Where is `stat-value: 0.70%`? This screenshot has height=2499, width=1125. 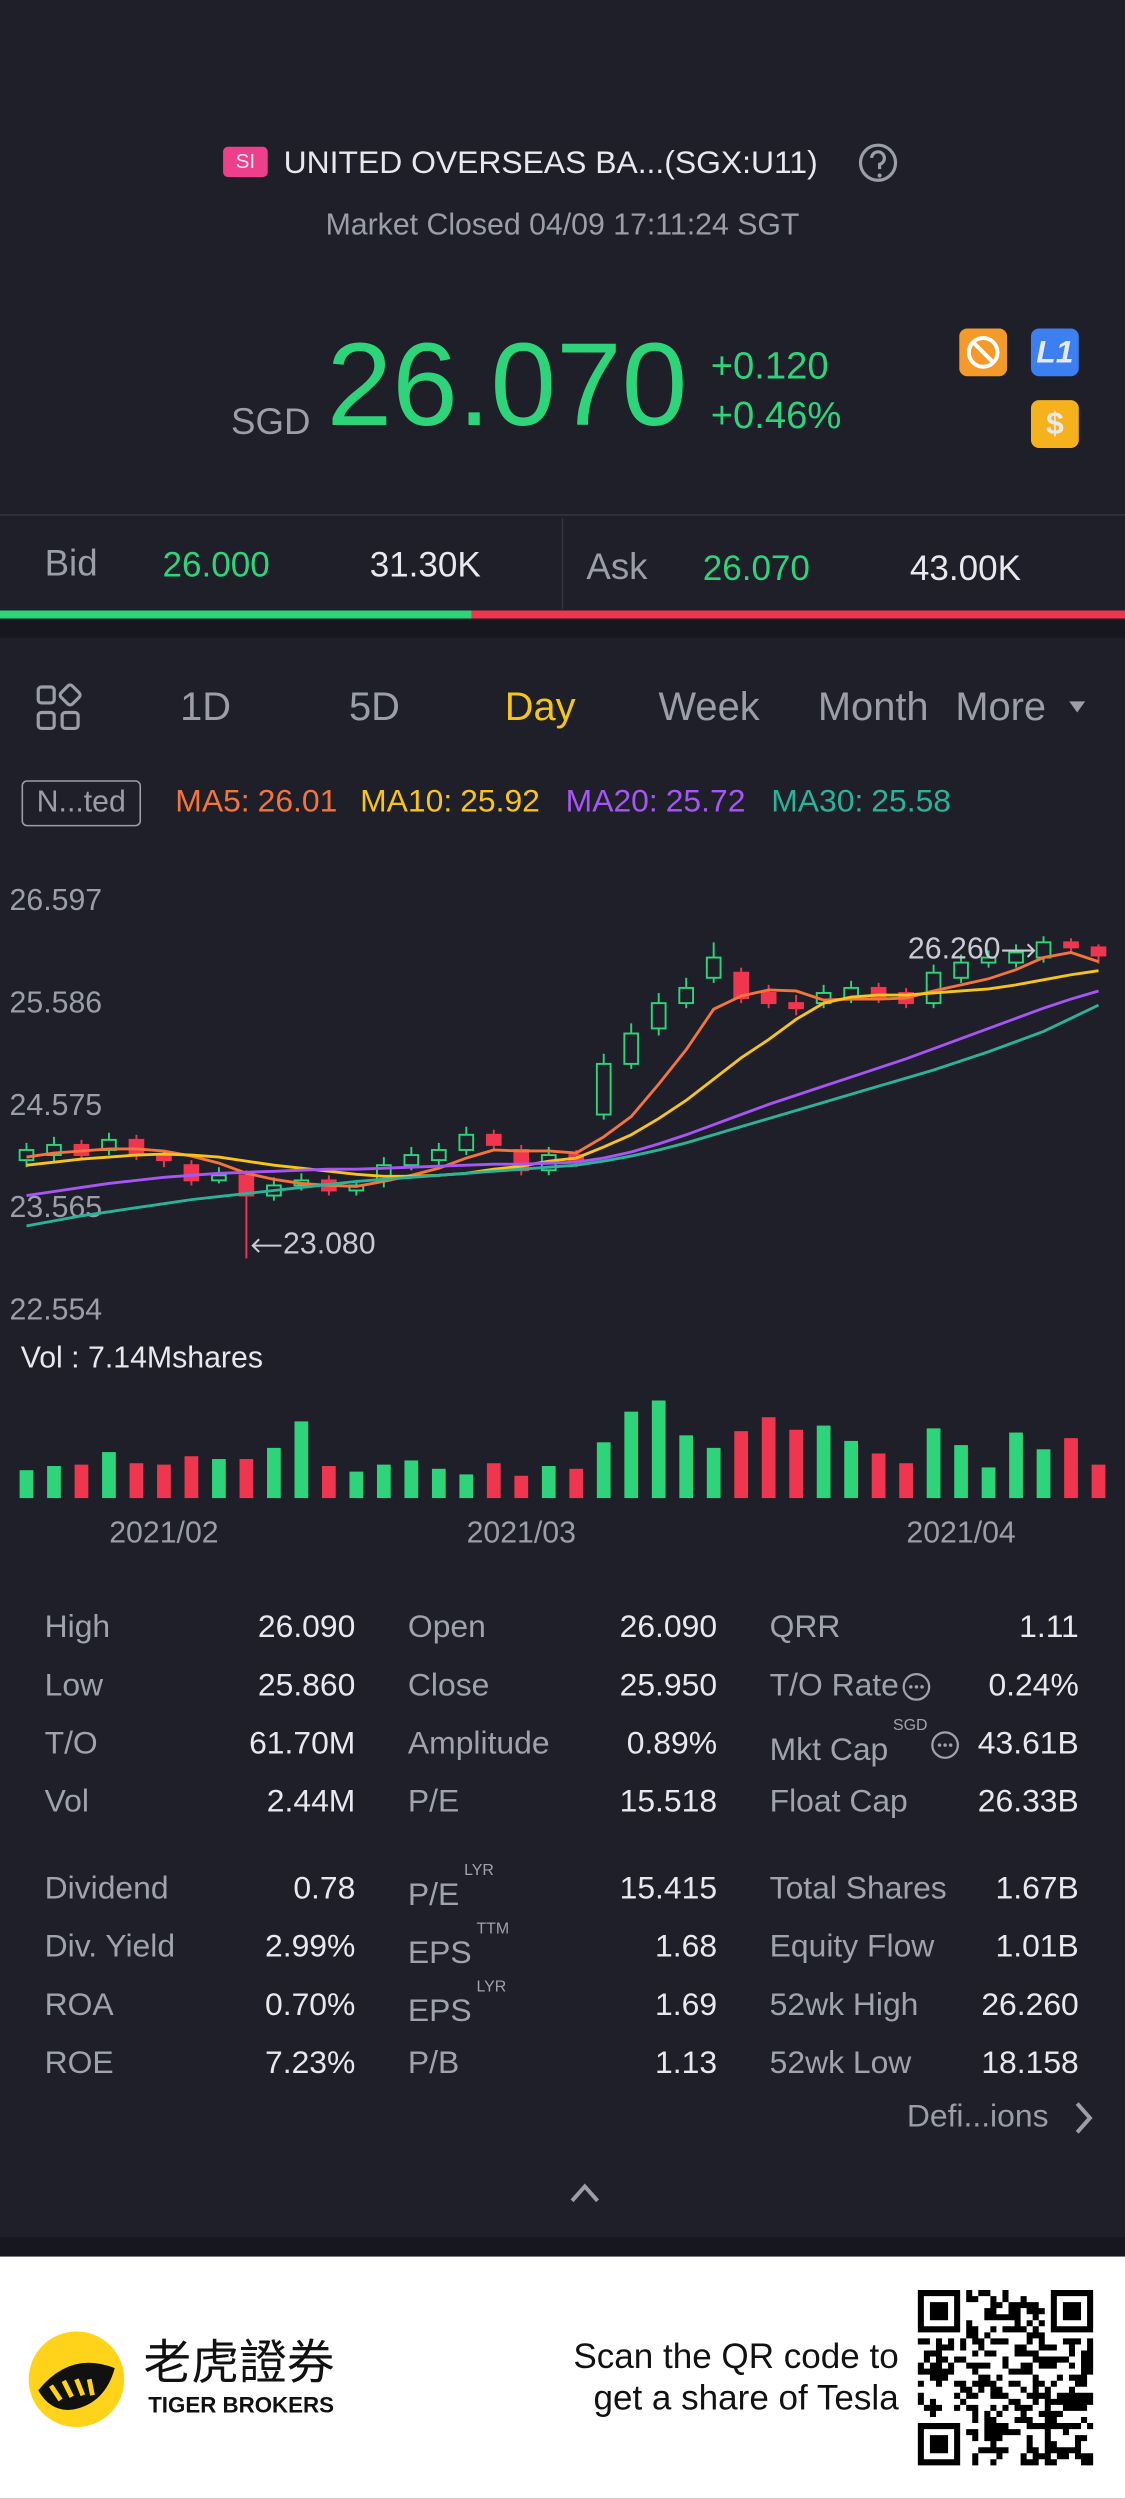
stat-value: 0.70% is located at coordinates (310, 2004).